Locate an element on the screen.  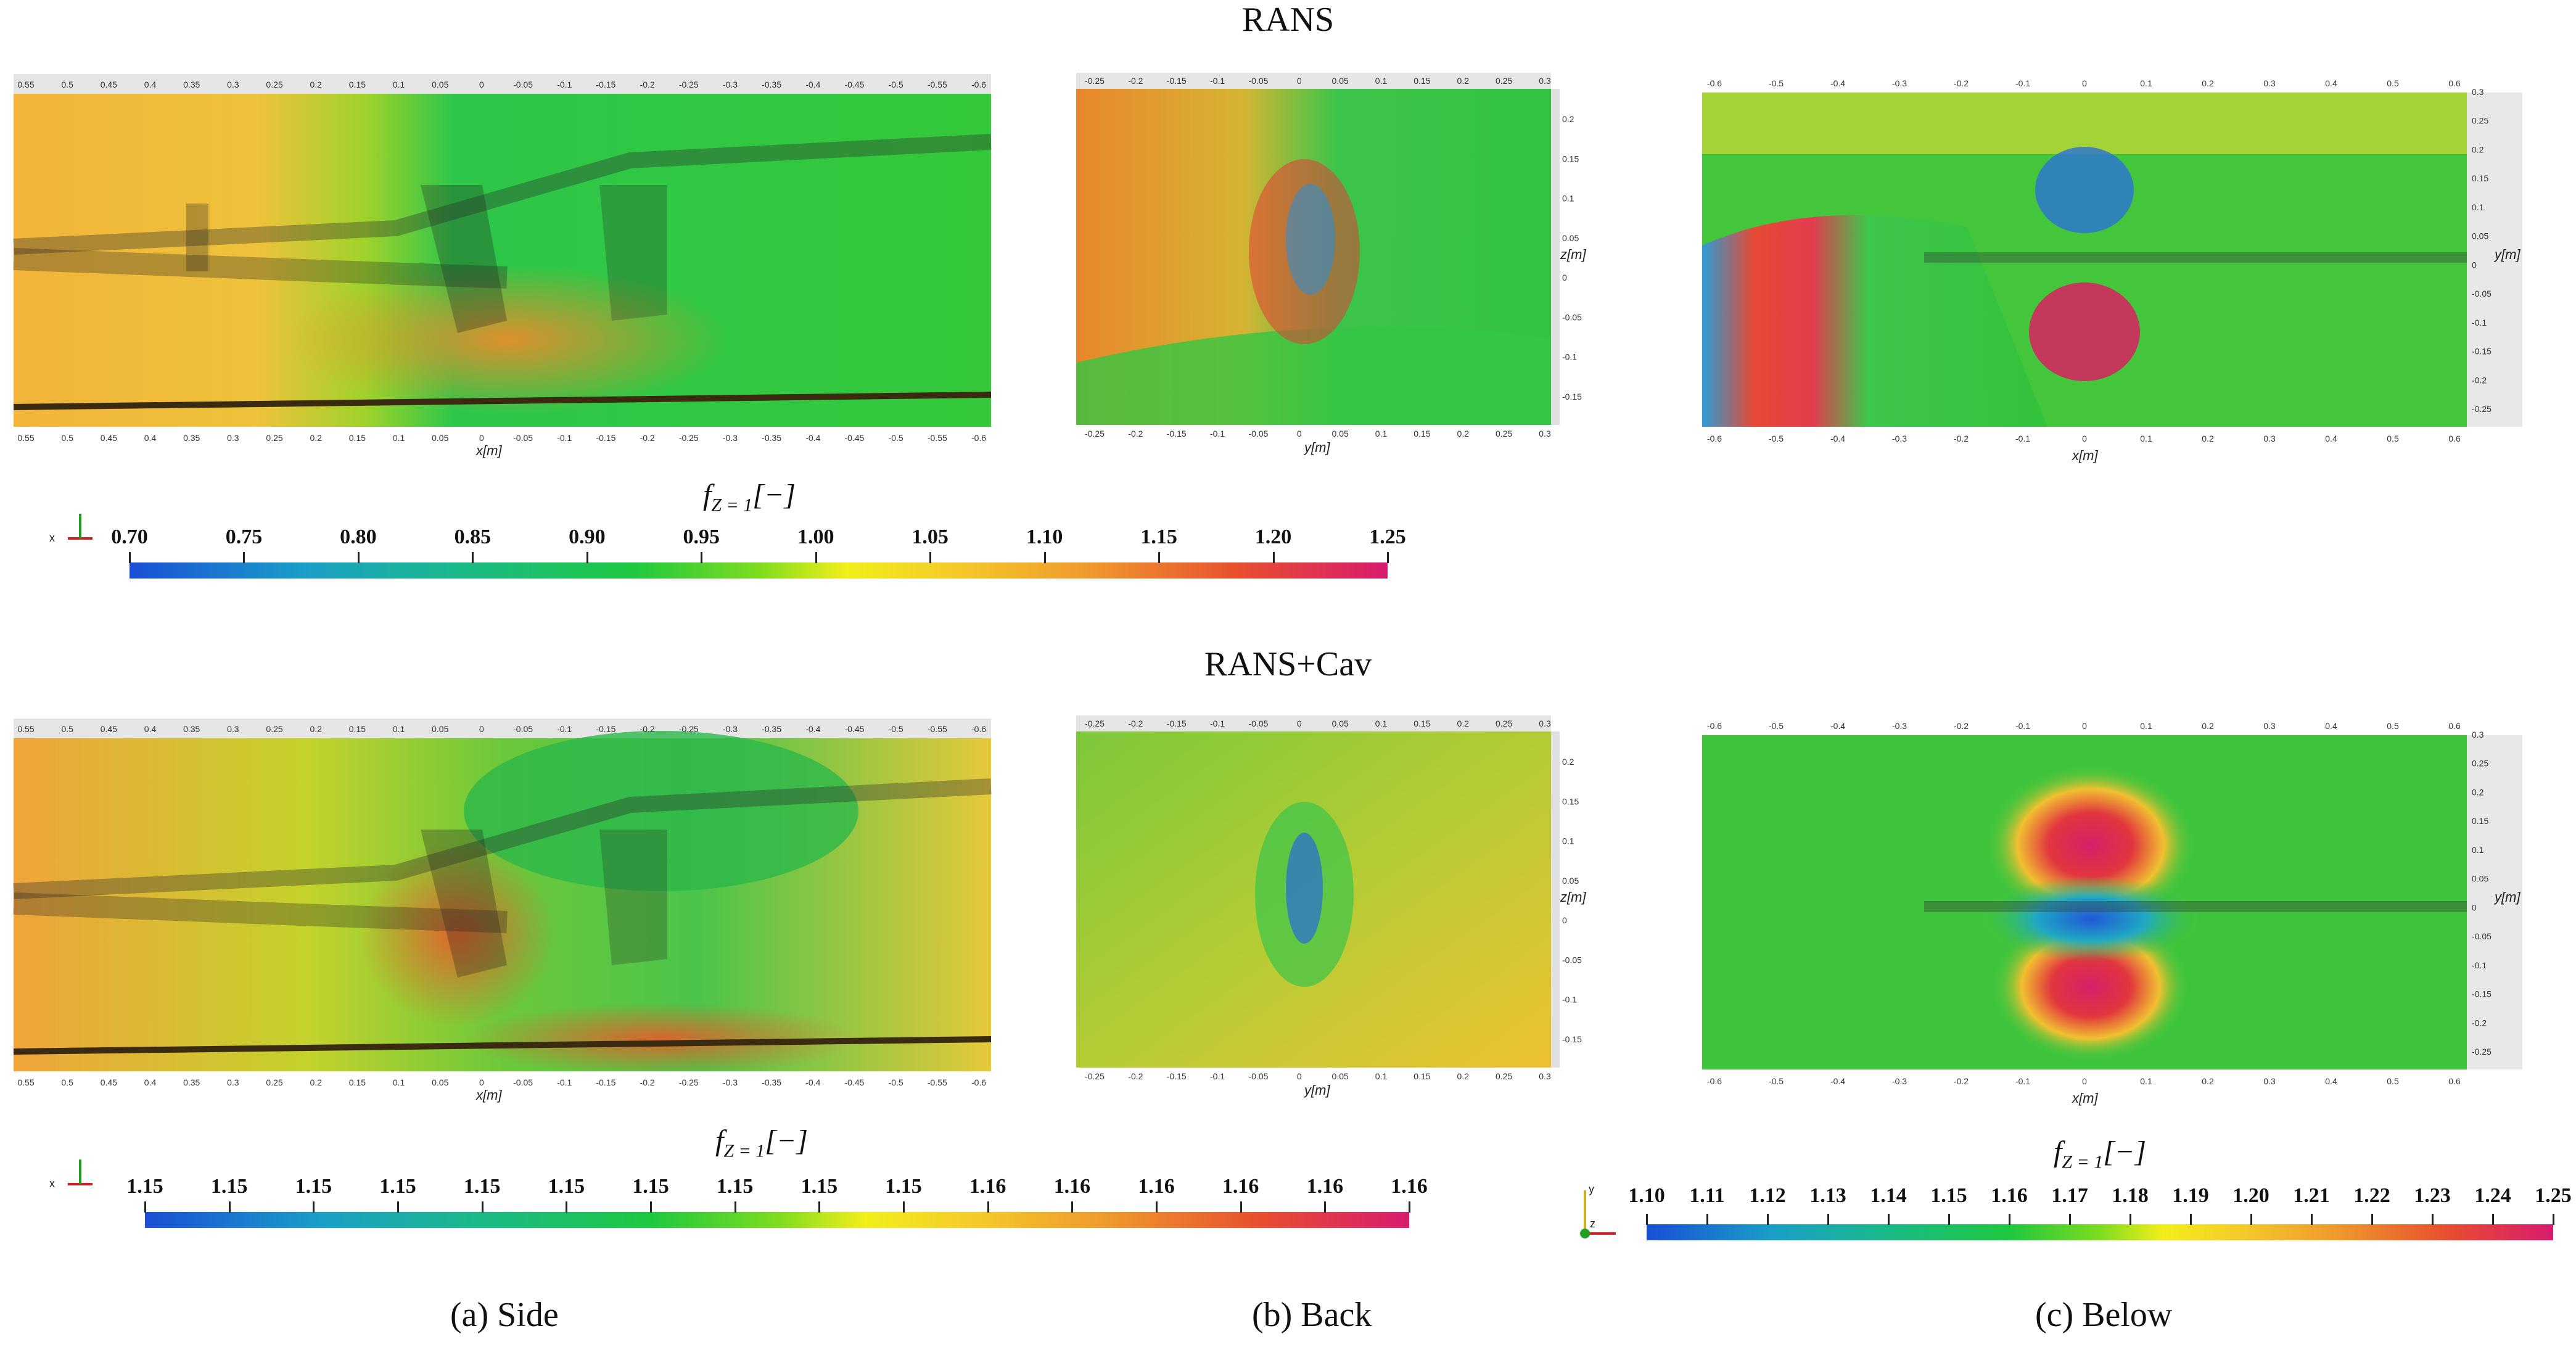
back-cav-y-axis-label: y[m] is located at coordinates (1317, 1090).